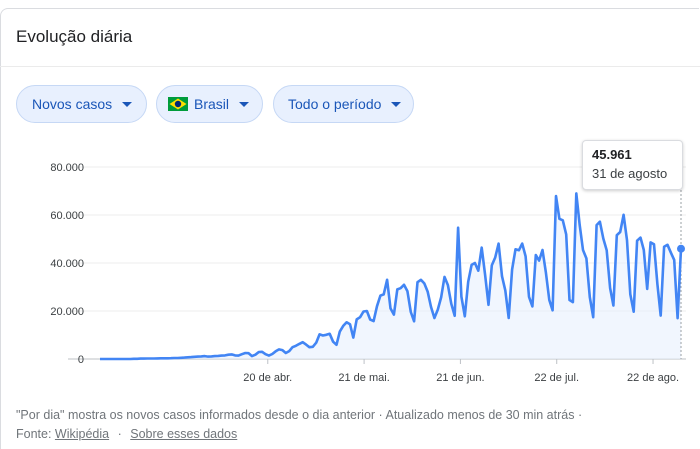 This screenshot has width=700, height=449. Describe the element at coordinates (267, 378) in the screenshot. I see `x-tick-label: 20 de abr.` at that location.